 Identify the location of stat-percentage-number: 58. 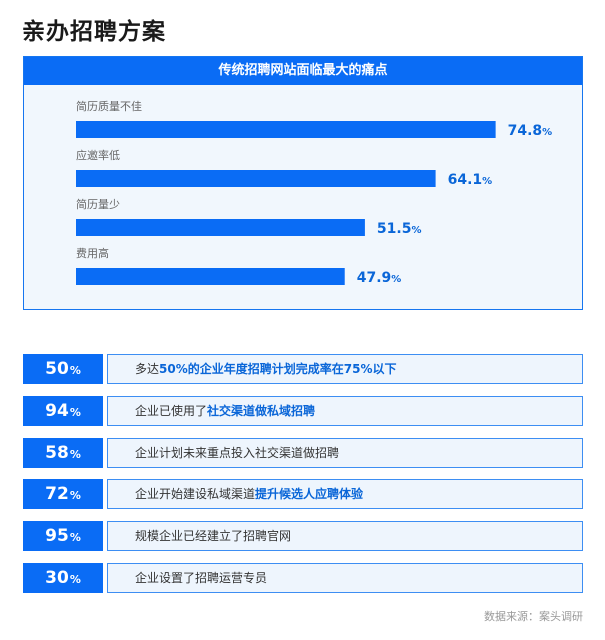
(57, 453).